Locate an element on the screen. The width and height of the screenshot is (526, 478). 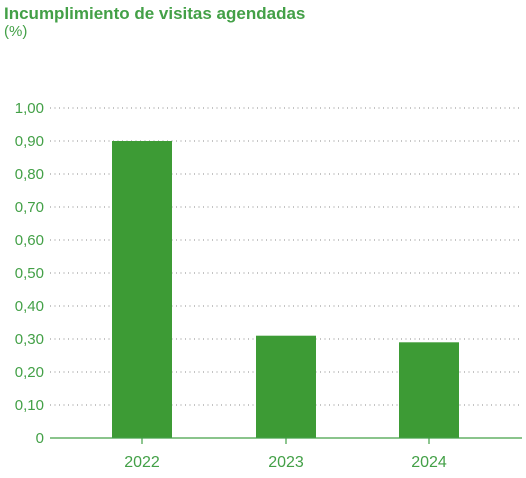
x-tick-label: 2022 is located at coordinates (142, 462).